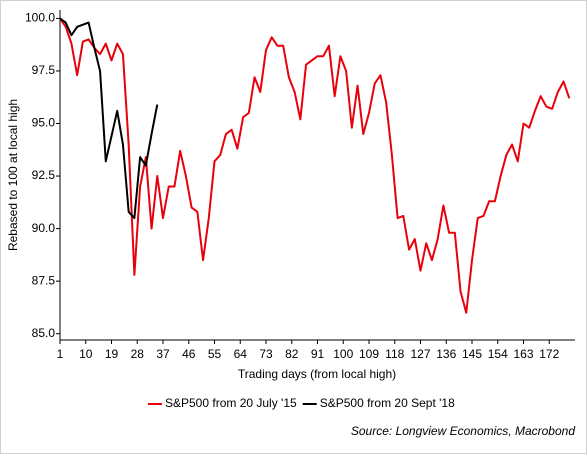 This screenshot has height=459, width=587. What do you see at coordinates (231, 403) in the screenshot?
I see `legend-label: S&P500 from 20 July '15` at bounding box center [231, 403].